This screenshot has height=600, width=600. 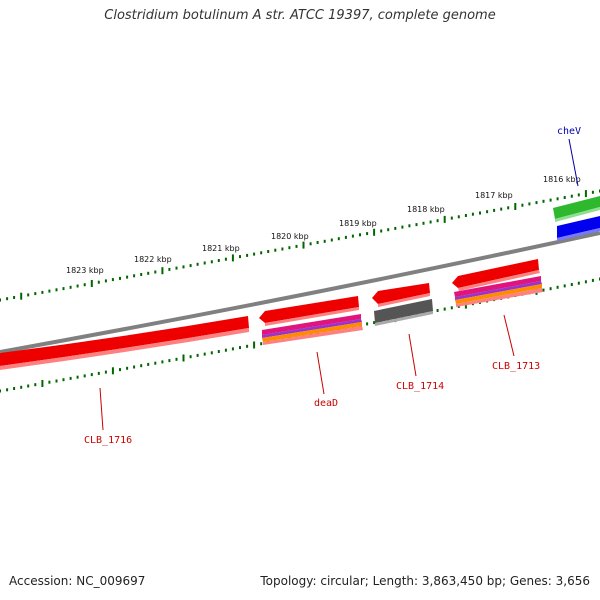 I want to click on scale-label-1821: 1821 kbp, so click(x=221, y=248).